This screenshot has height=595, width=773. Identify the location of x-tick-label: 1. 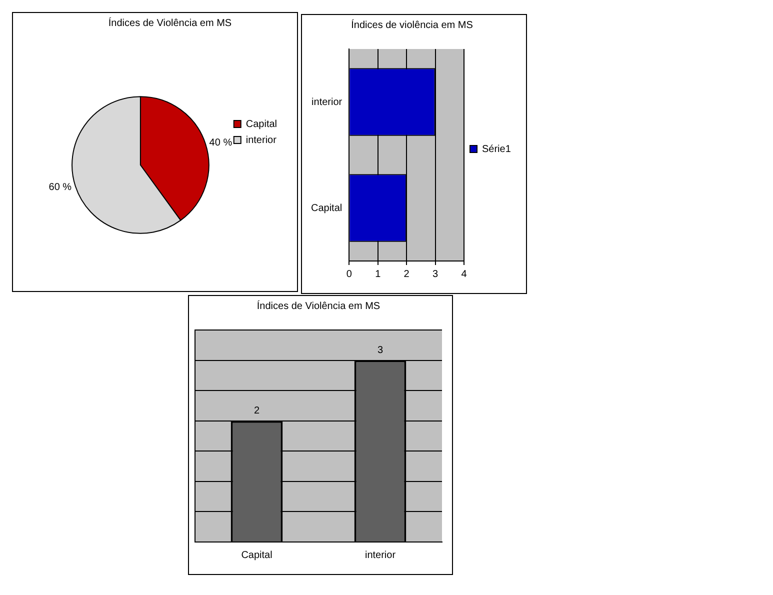
(378, 274).